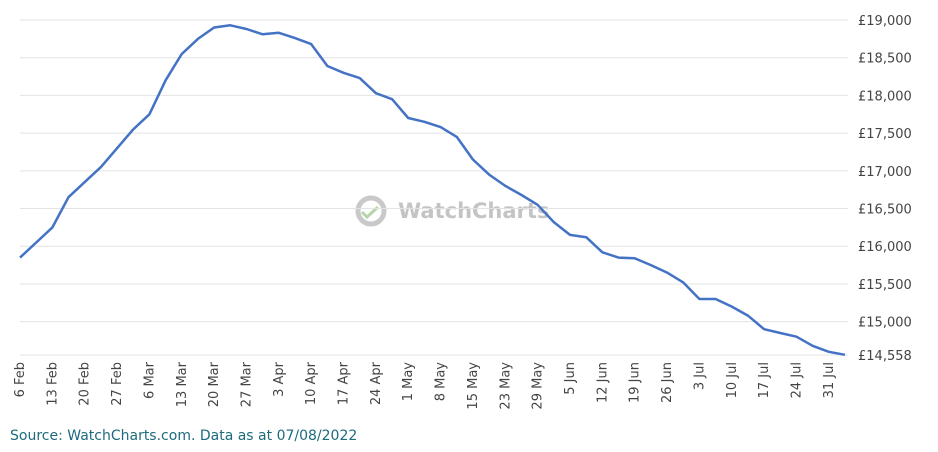  I want to click on x-tick-label: 27 Mar, so click(246, 384).